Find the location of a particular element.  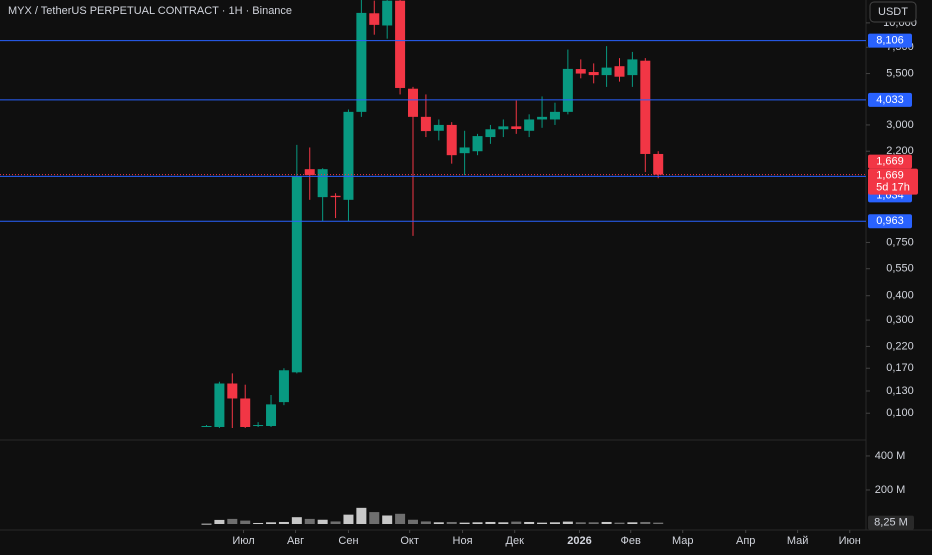

countdown: 5d 17h is located at coordinates (893, 188).